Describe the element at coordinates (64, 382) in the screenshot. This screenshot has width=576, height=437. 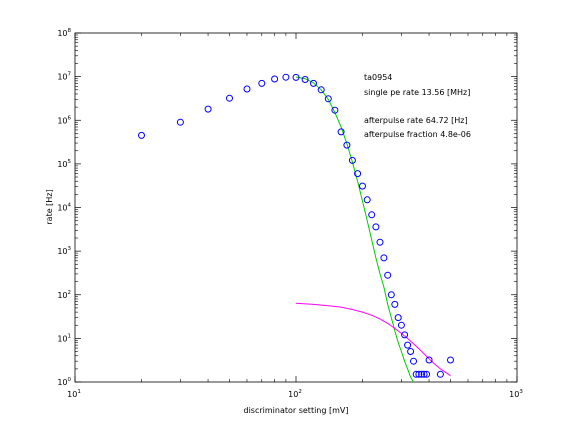
I see `y-tick-label: 100` at that location.